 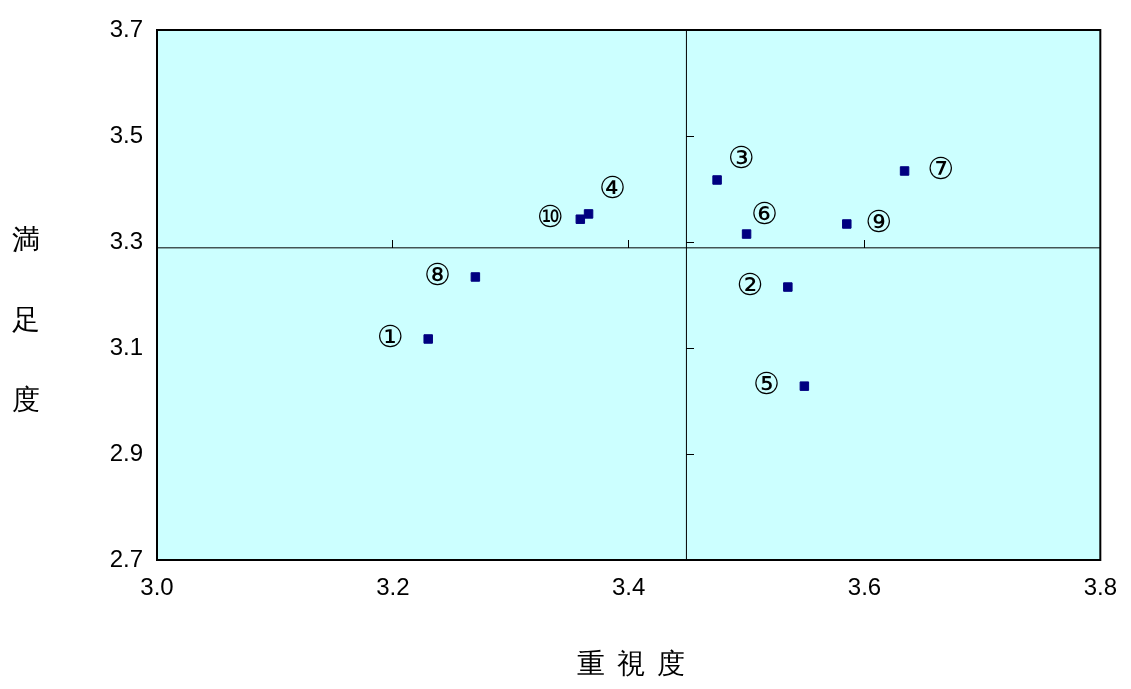 What do you see at coordinates (765, 213) in the screenshot?
I see `annotation: ⑥` at bounding box center [765, 213].